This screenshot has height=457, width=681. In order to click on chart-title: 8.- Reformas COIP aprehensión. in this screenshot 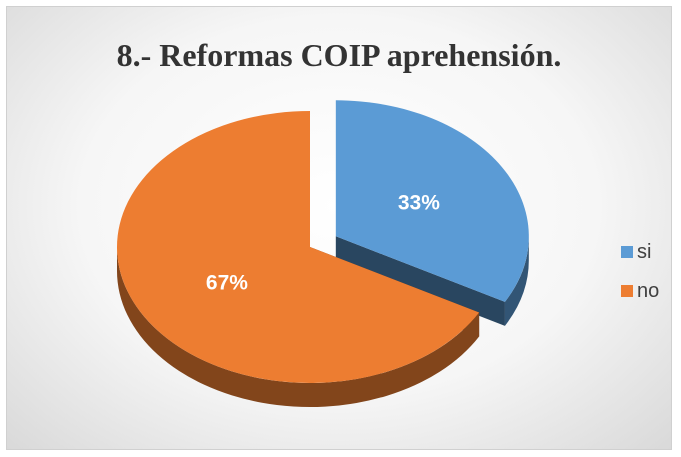, I will do `click(339, 55)`.